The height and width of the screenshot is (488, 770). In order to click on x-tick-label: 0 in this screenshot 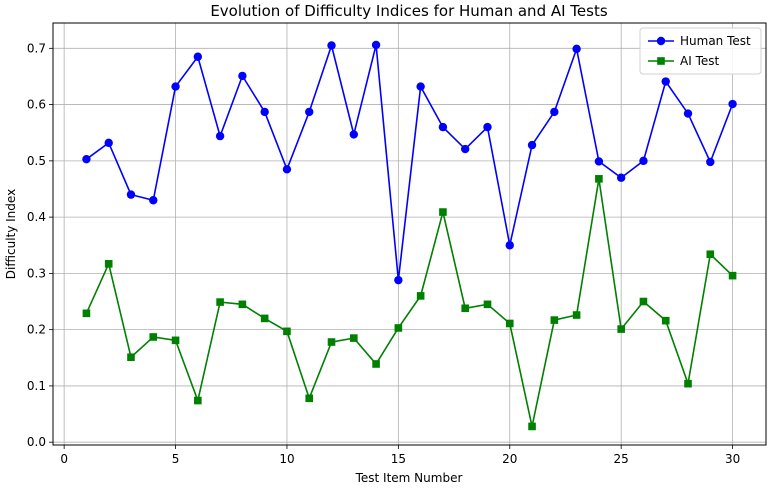, I will do `click(64, 459)`.